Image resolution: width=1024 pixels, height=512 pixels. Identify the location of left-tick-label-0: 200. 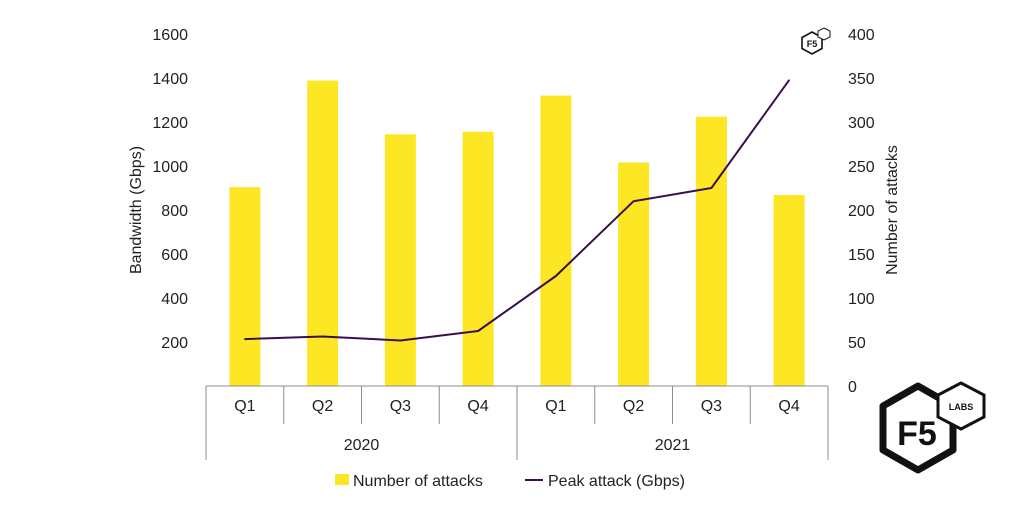
(174, 343).